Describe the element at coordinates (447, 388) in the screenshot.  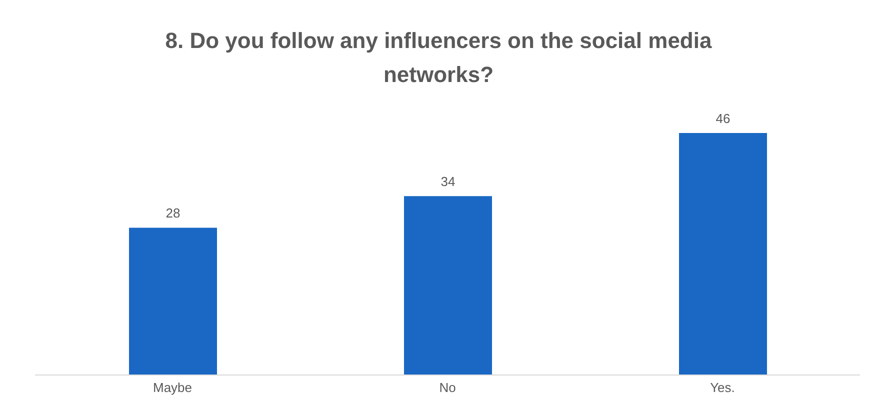
I see `x-tick-label: No` at that location.